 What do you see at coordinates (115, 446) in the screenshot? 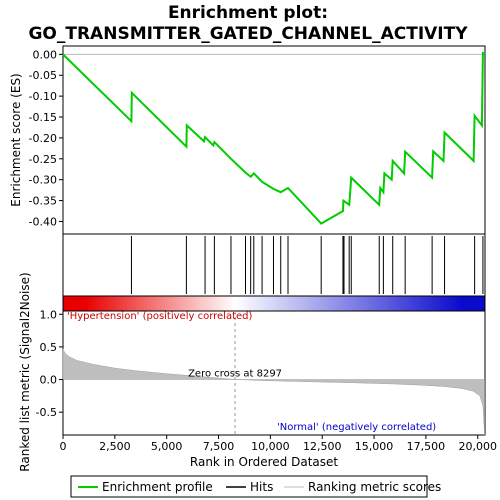
I see `x-tick-label: 2,500` at bounding box center [115, 446].